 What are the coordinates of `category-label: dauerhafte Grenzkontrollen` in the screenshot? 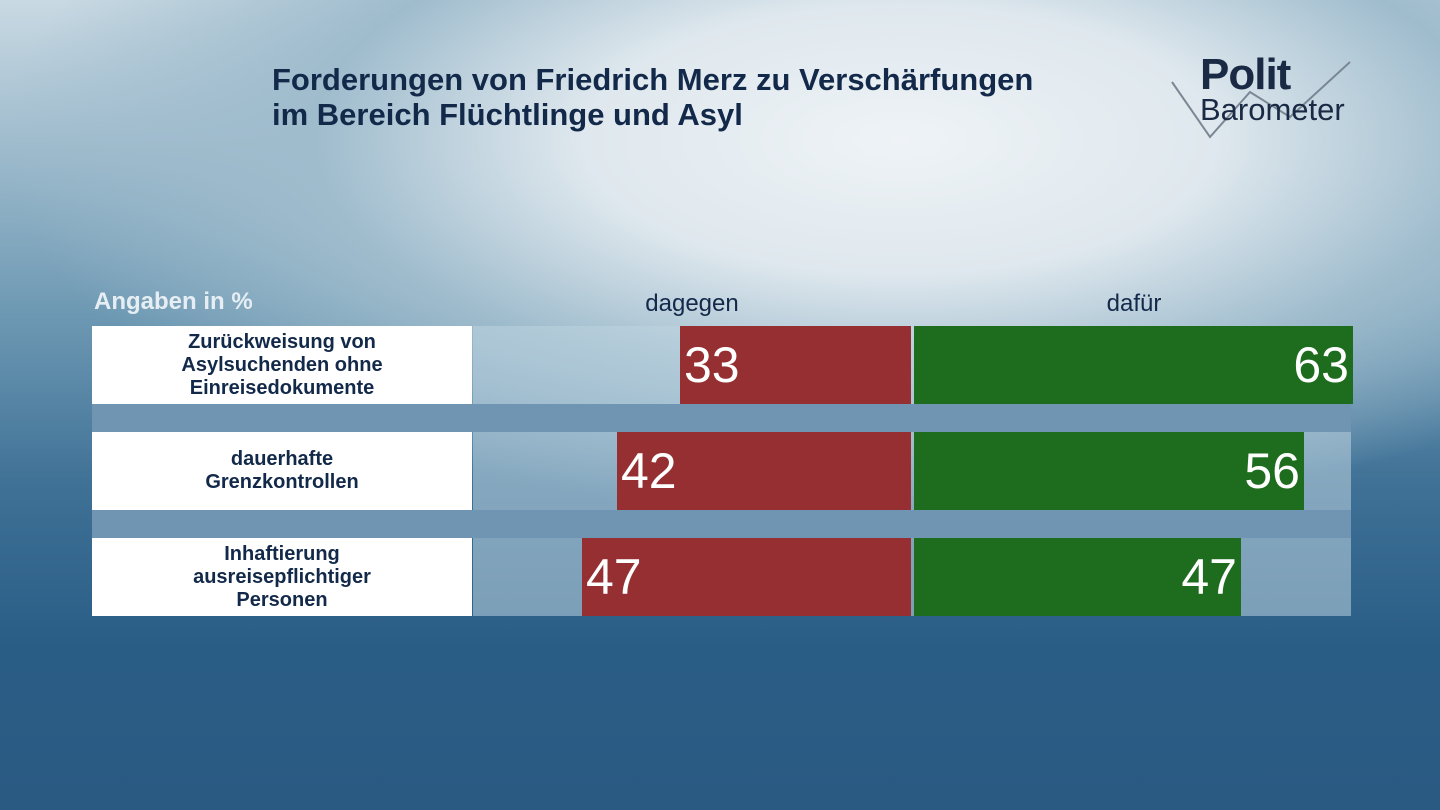 It's located at (282, 471).